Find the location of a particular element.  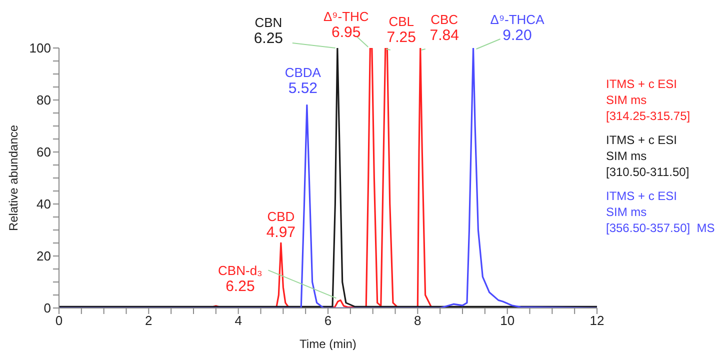

y-tick-label: 40 is located at coordinates (43, 204).